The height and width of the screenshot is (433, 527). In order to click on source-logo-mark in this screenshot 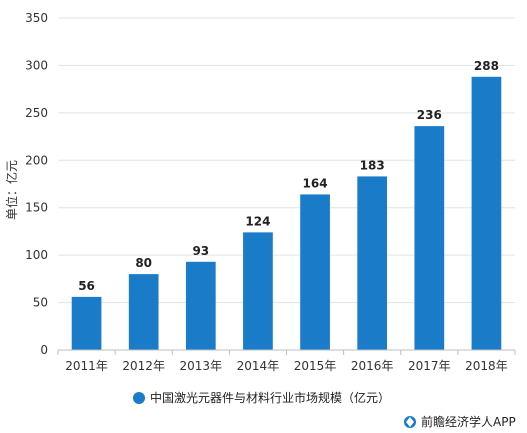, I will do `click(410, 422)`.